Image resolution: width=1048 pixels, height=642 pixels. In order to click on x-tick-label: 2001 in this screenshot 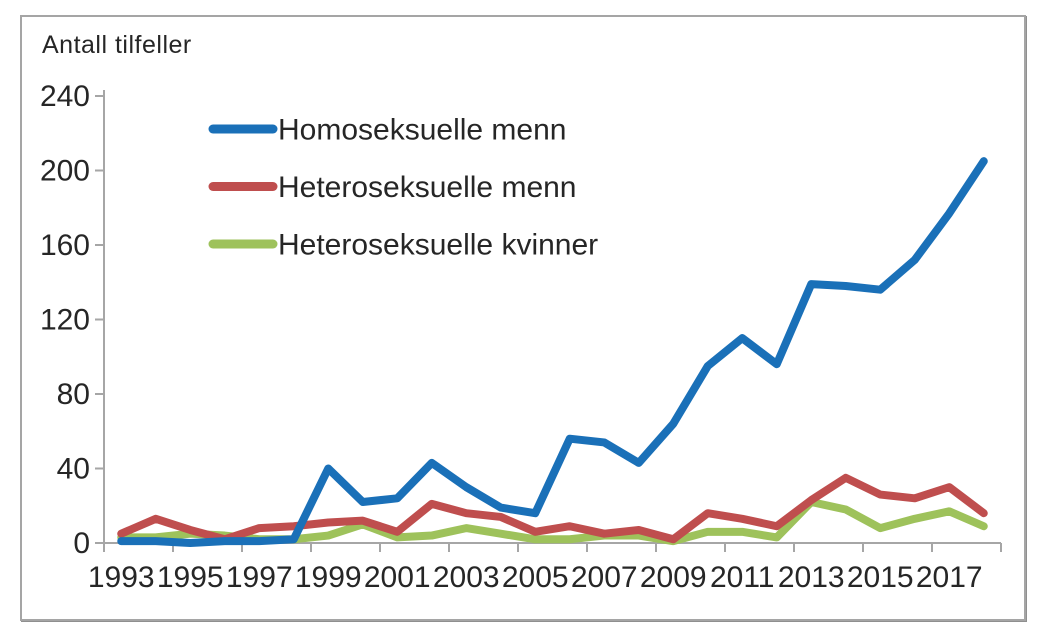, I will do `click(397, 577)`.